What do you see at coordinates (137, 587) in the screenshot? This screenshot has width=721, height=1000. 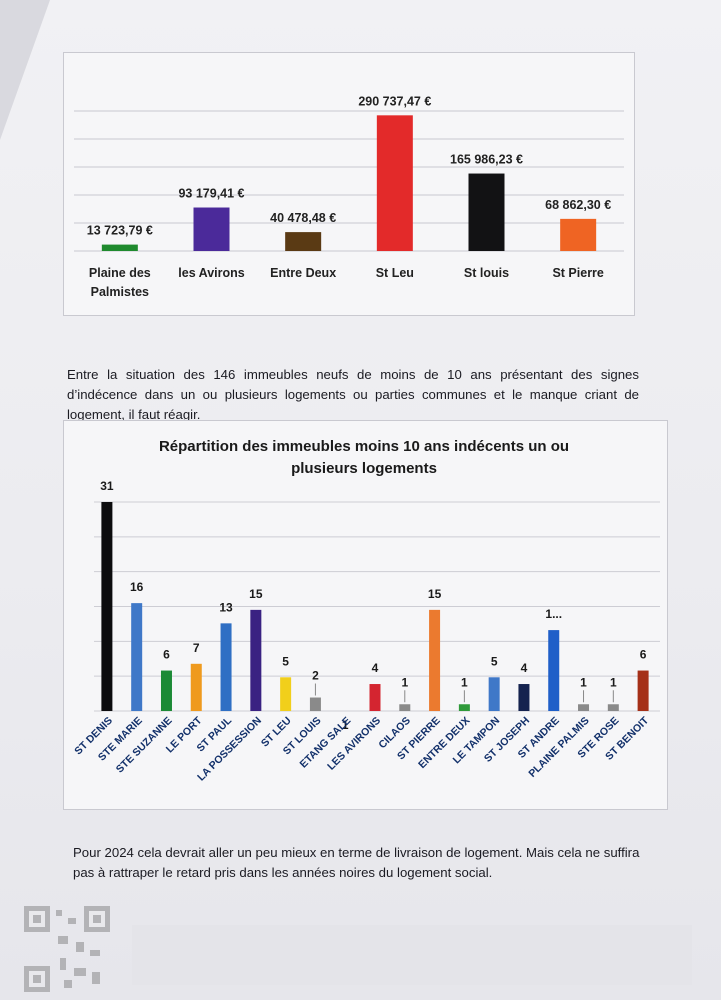 I see `bar-value-label: 16` at bounding box center [137, 587].